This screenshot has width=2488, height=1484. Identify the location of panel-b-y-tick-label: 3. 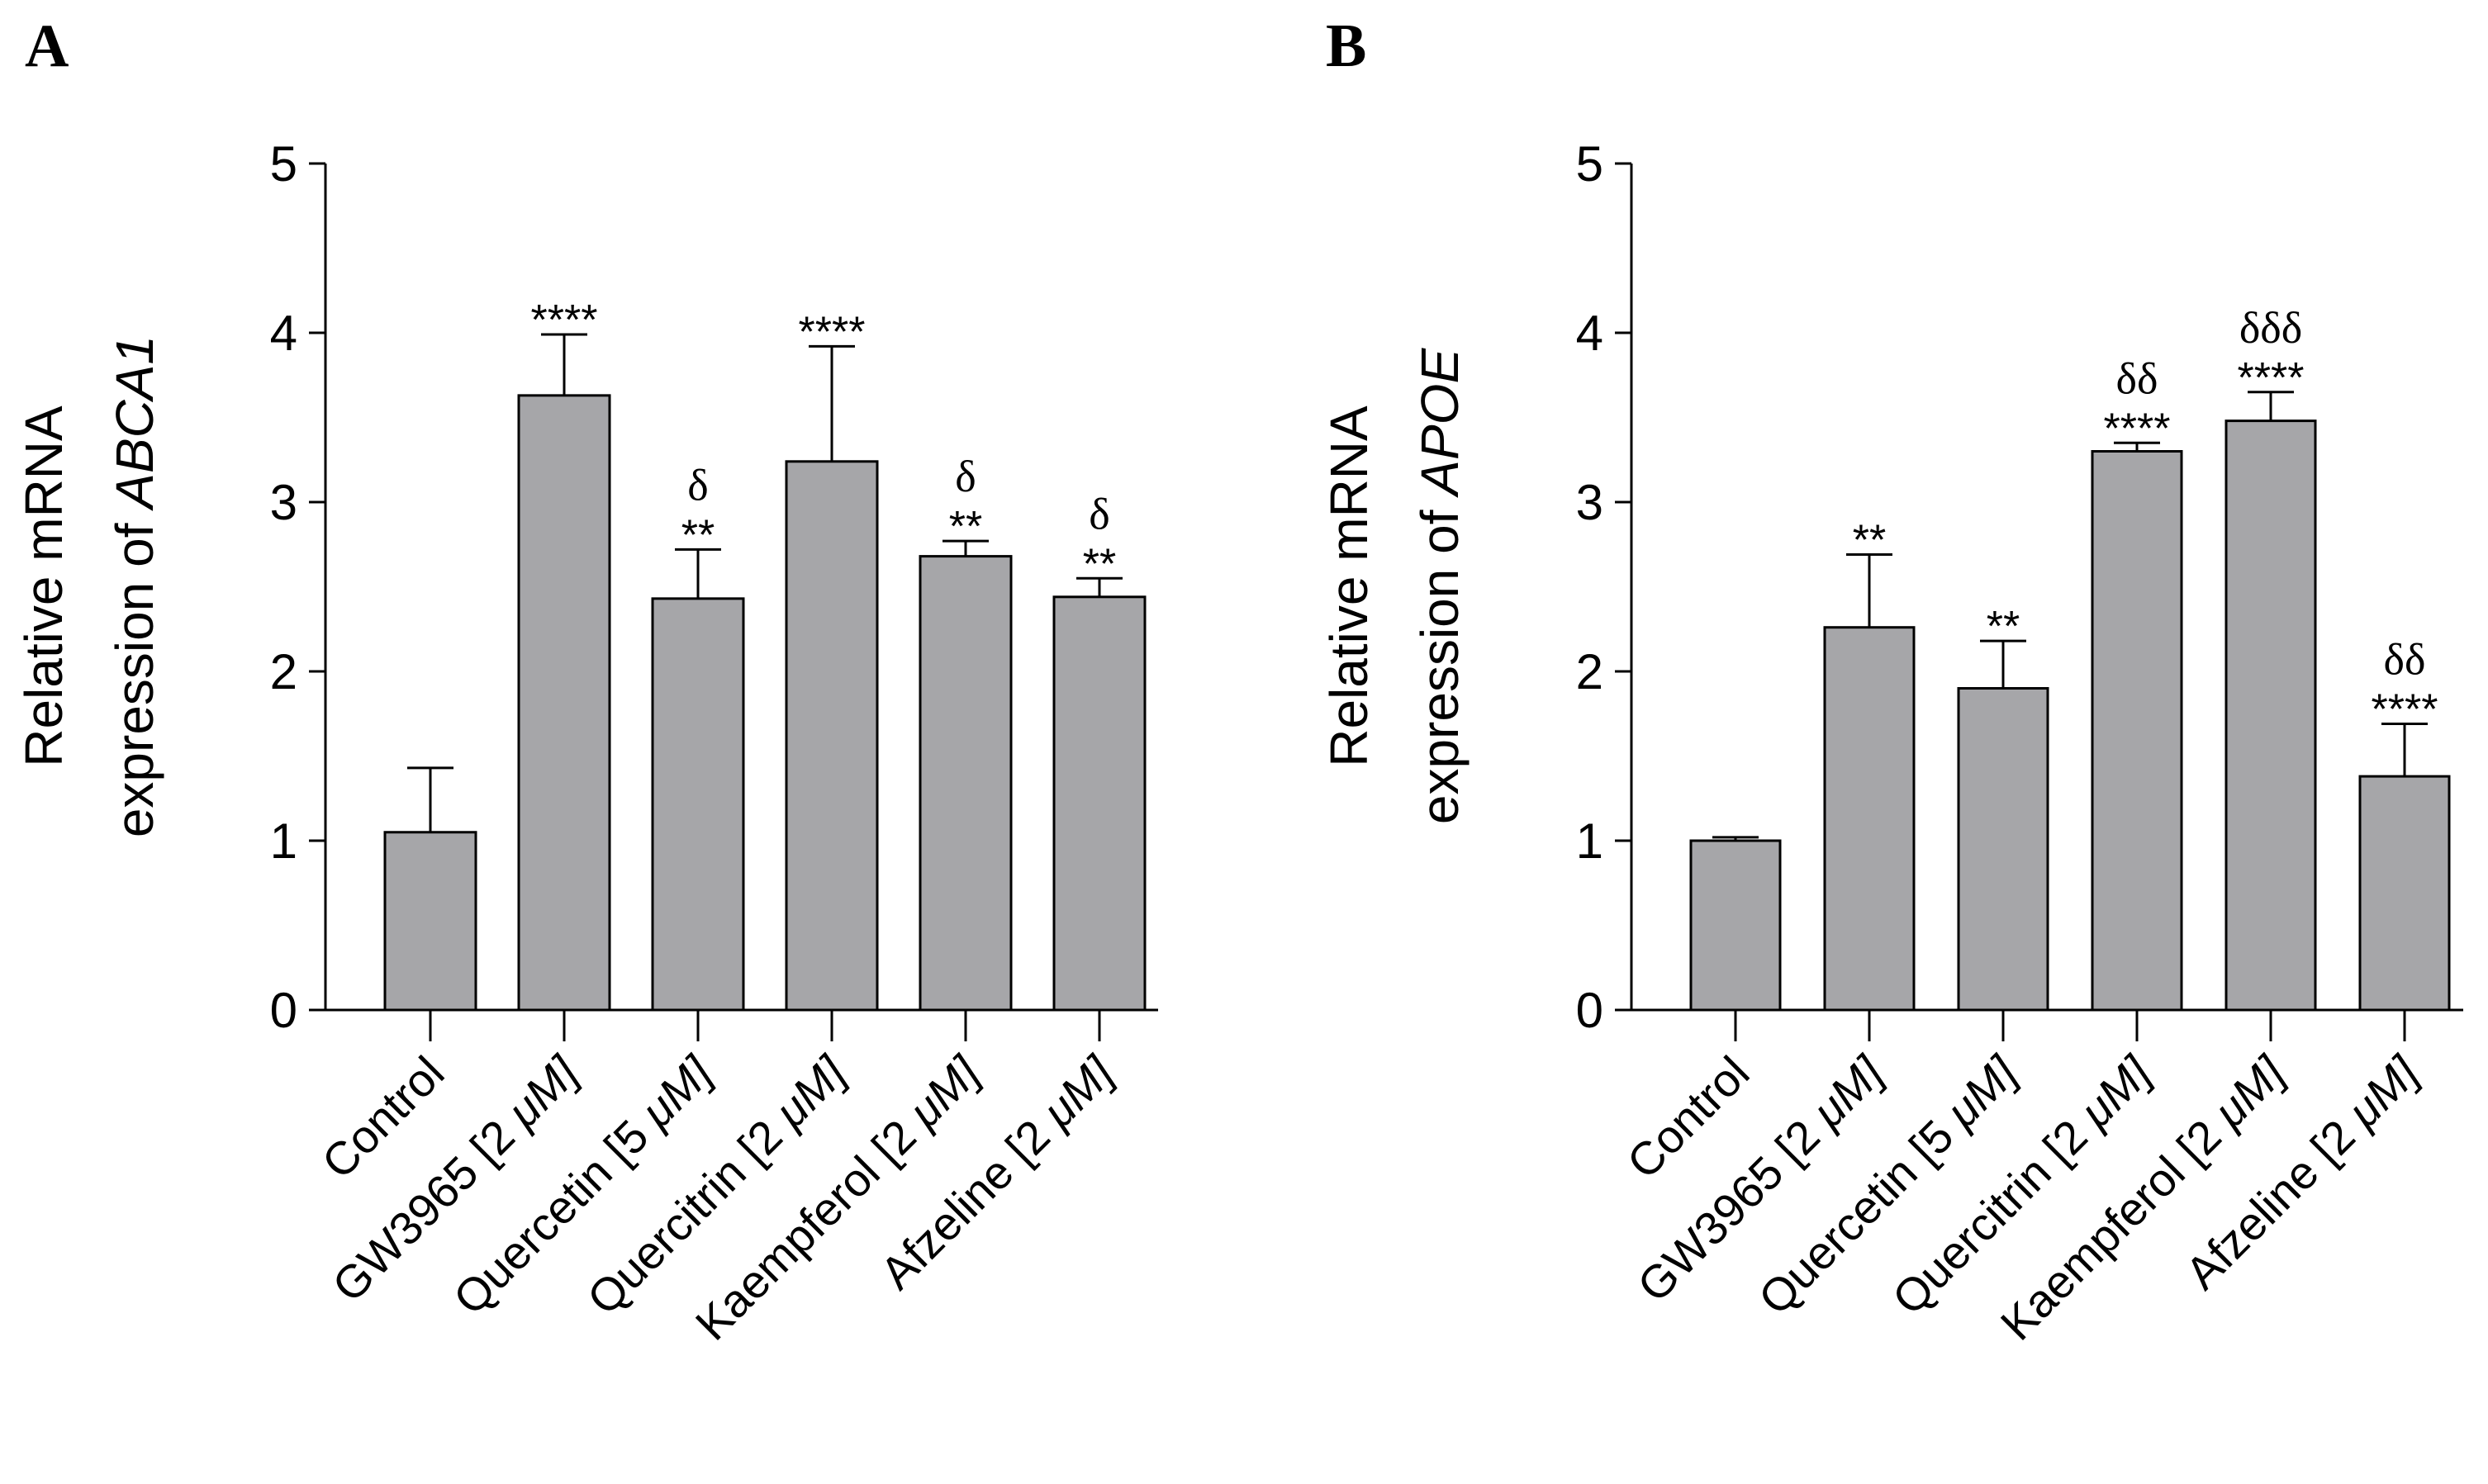
(1589, 502).